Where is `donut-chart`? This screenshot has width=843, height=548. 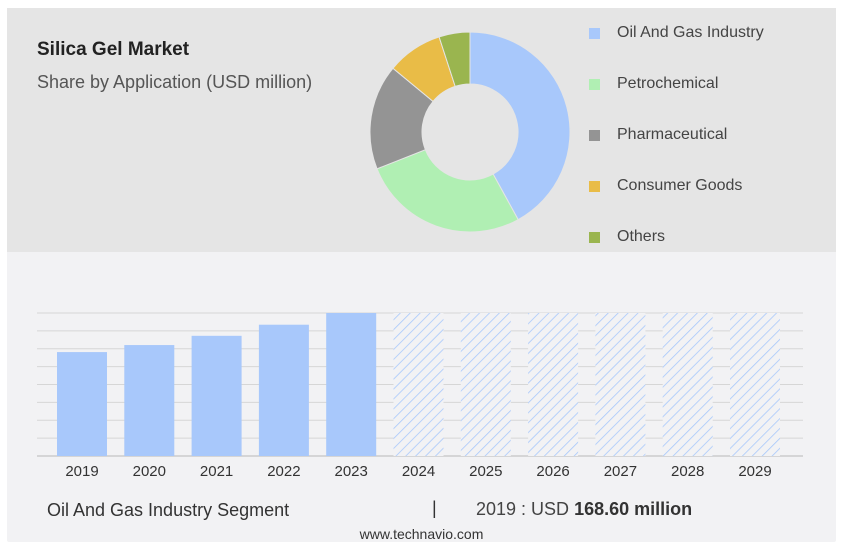 donut-chart is located at coordinates (470, 132).